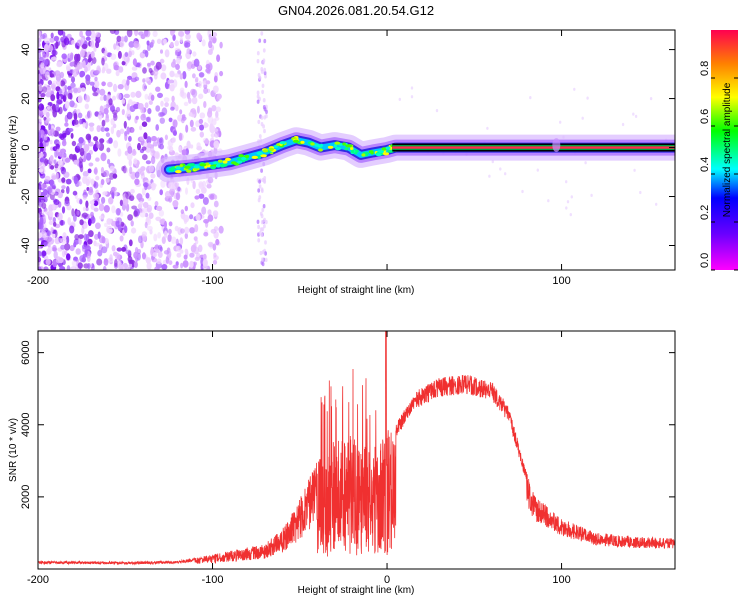 This screenshot has width=750, height=600. Describe the element at coordinates (26, 147) in the screenshot. I see `heatmap-y-tick-label: 0` at that location.